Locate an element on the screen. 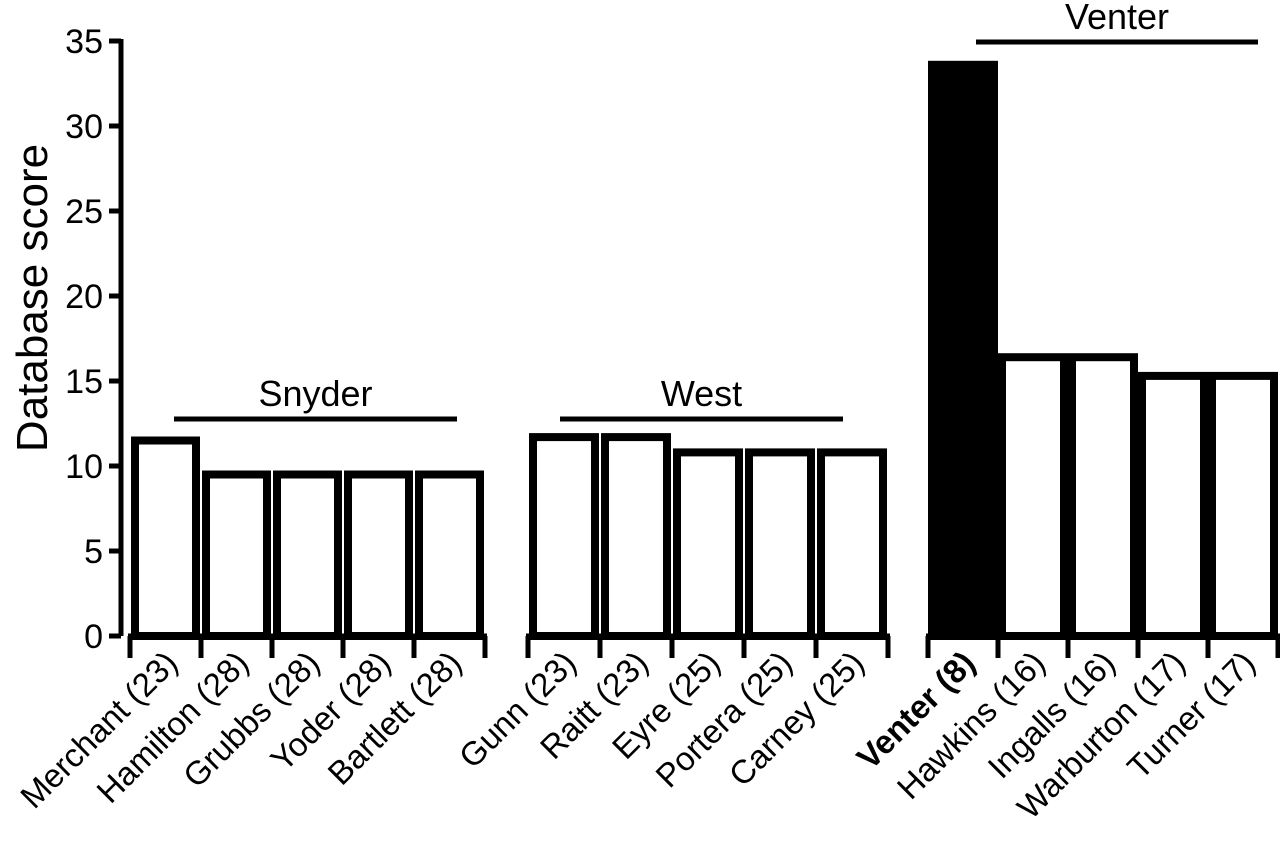 Image resolution: width=1280 pixels, height=865 pixels. y-tick-label: 10 is located at coordinates (84, 467).